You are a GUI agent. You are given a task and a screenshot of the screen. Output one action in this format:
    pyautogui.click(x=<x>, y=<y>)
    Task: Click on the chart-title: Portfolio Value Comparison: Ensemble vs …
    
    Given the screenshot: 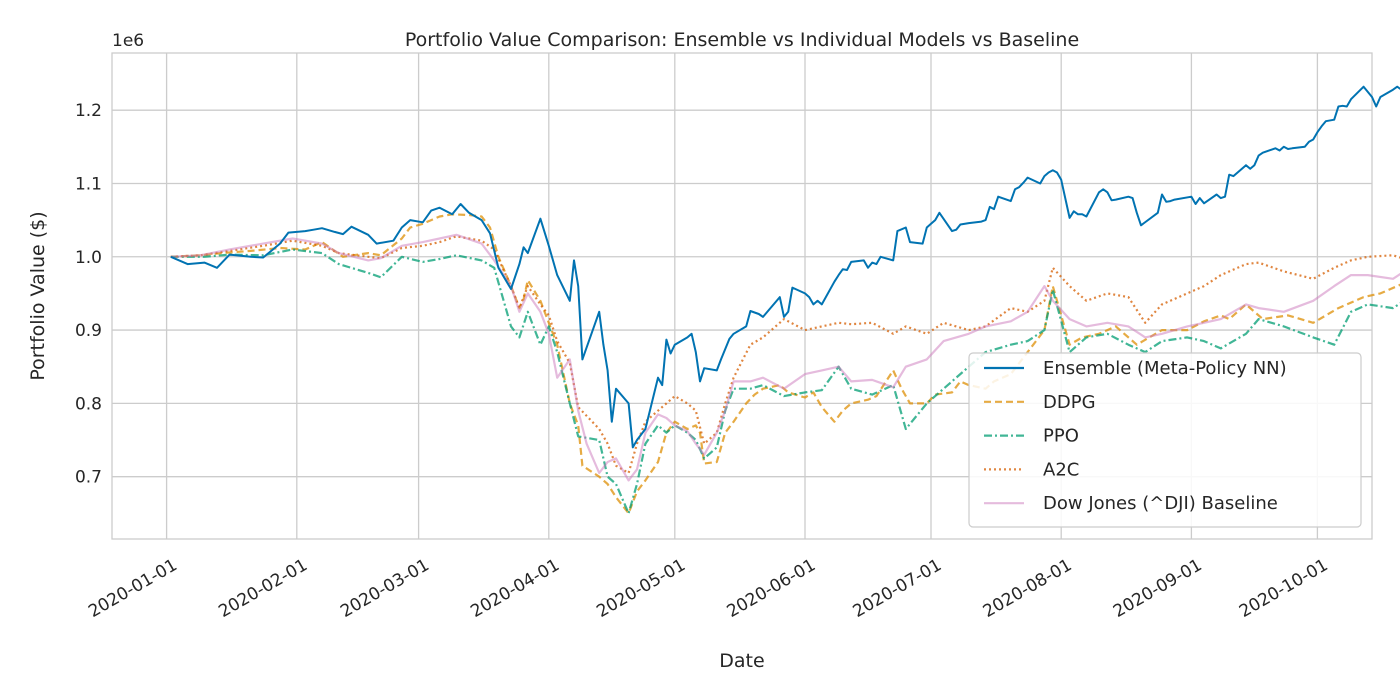 What is the action you would take?
    pyautogui.click(x=742, y=40)
    